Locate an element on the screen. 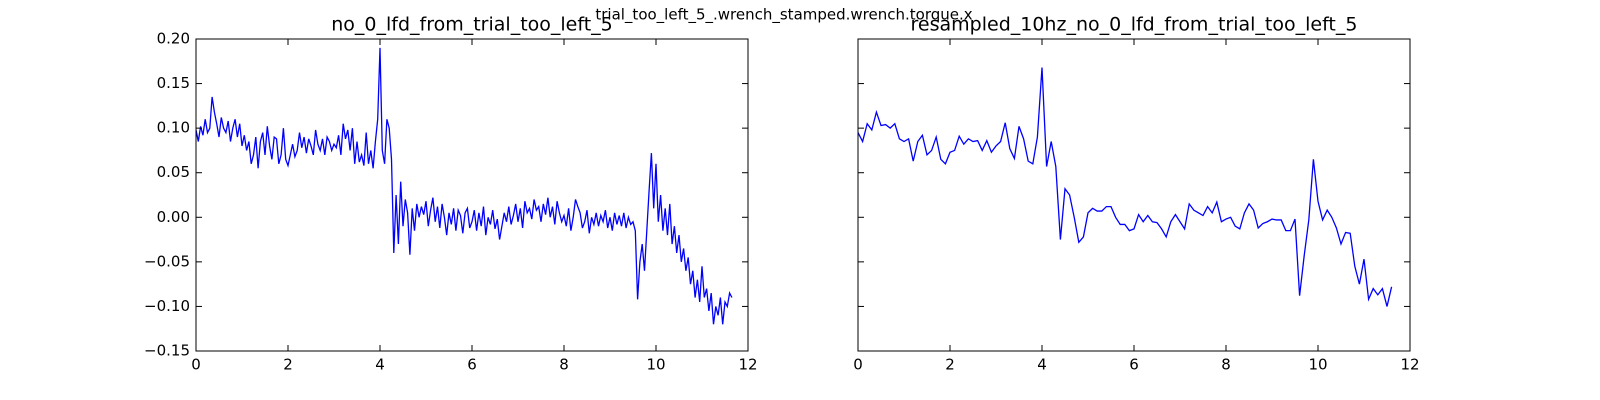 This screenshot has height=400, width=1600. y-tick-label: −0.15 is located at coordinates (167, 351).